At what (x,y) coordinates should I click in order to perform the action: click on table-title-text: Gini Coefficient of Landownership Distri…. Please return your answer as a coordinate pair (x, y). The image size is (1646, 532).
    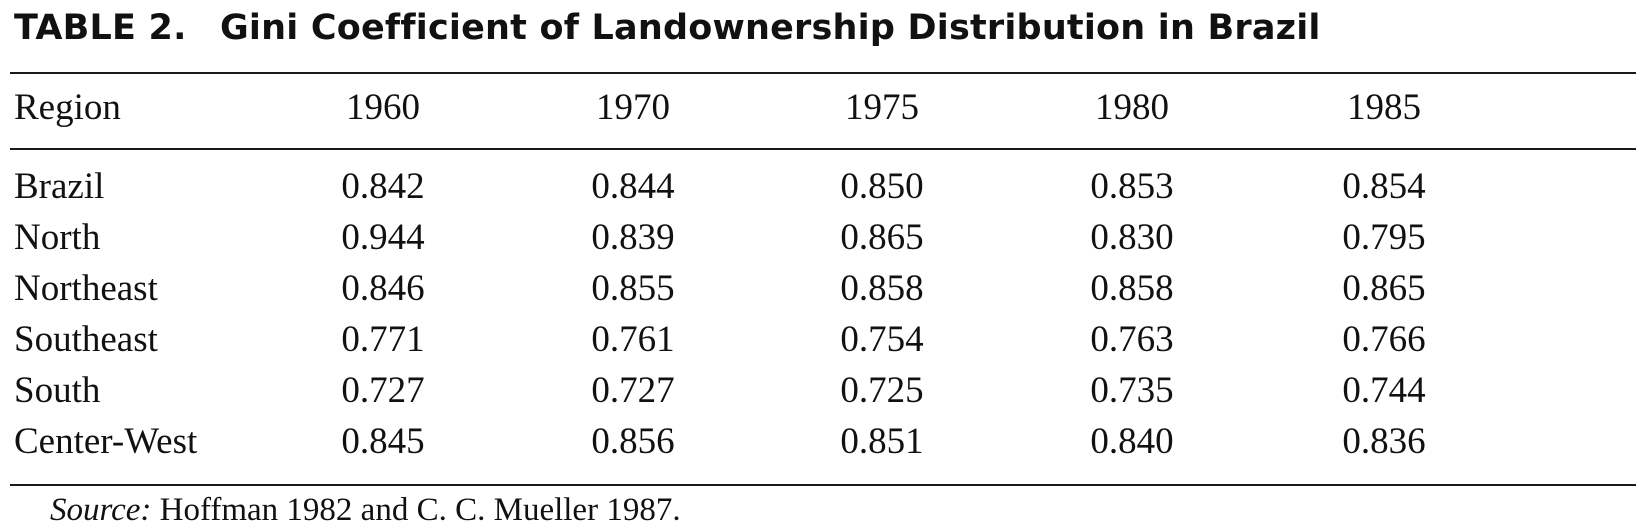
    Looking at the image, I should click on (770, 28).